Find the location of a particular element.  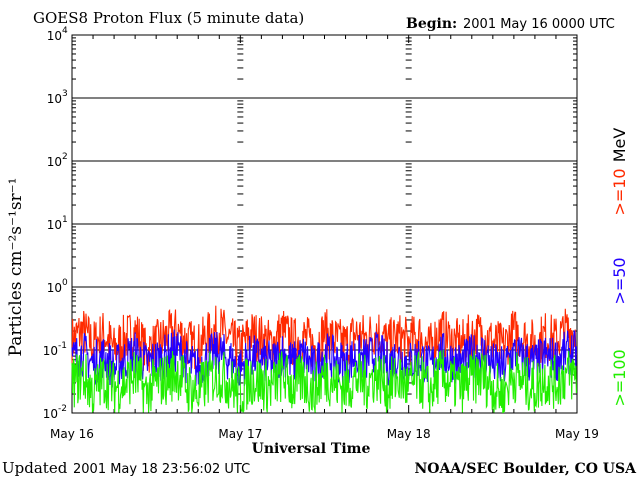

legend-unit: MeV is located at coordinates (619, 145).